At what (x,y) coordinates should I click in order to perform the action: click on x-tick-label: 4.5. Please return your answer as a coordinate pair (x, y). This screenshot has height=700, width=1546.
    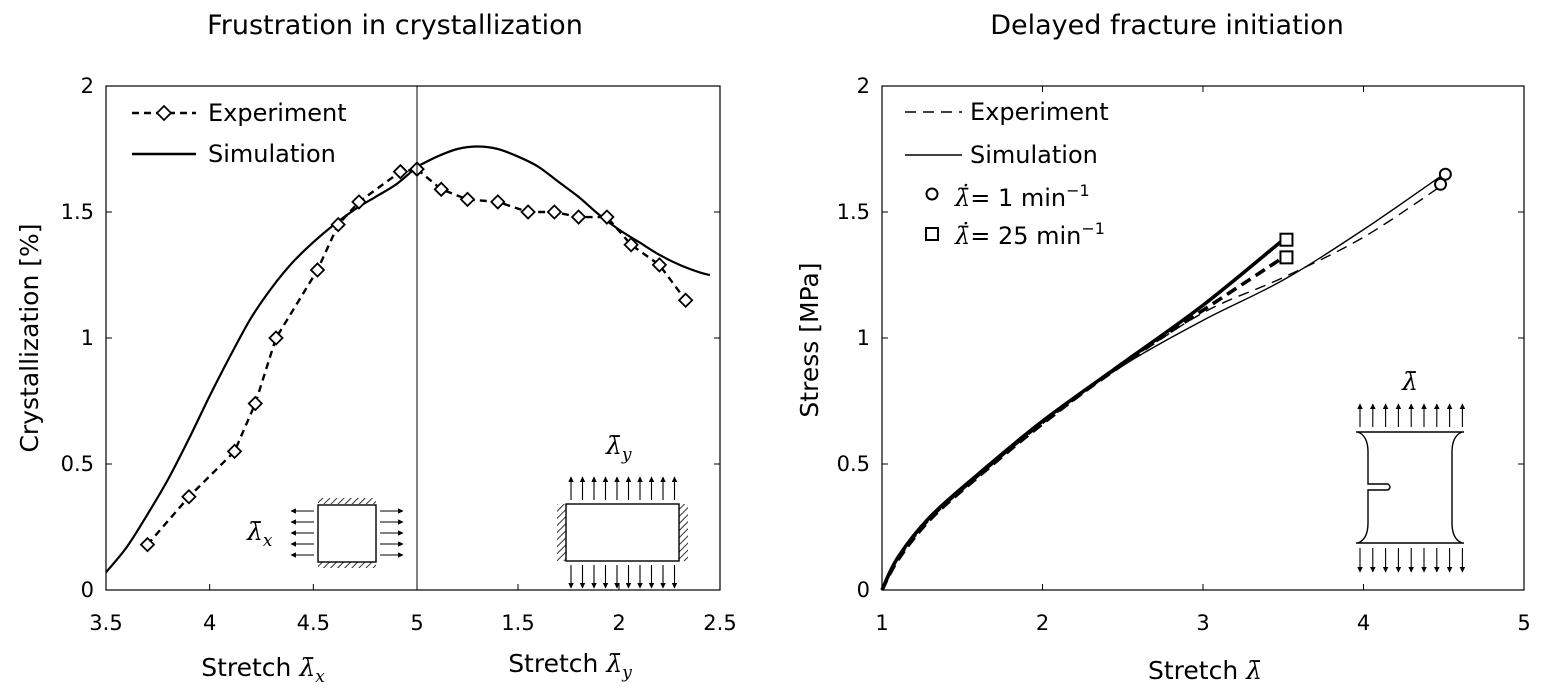
    Looking at the image, I should click on (313, 623).